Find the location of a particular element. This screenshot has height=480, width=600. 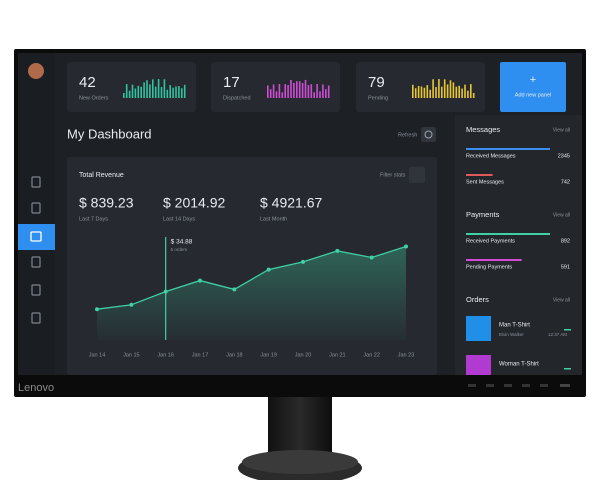

refresh-button is located at coordinates (428, 134).